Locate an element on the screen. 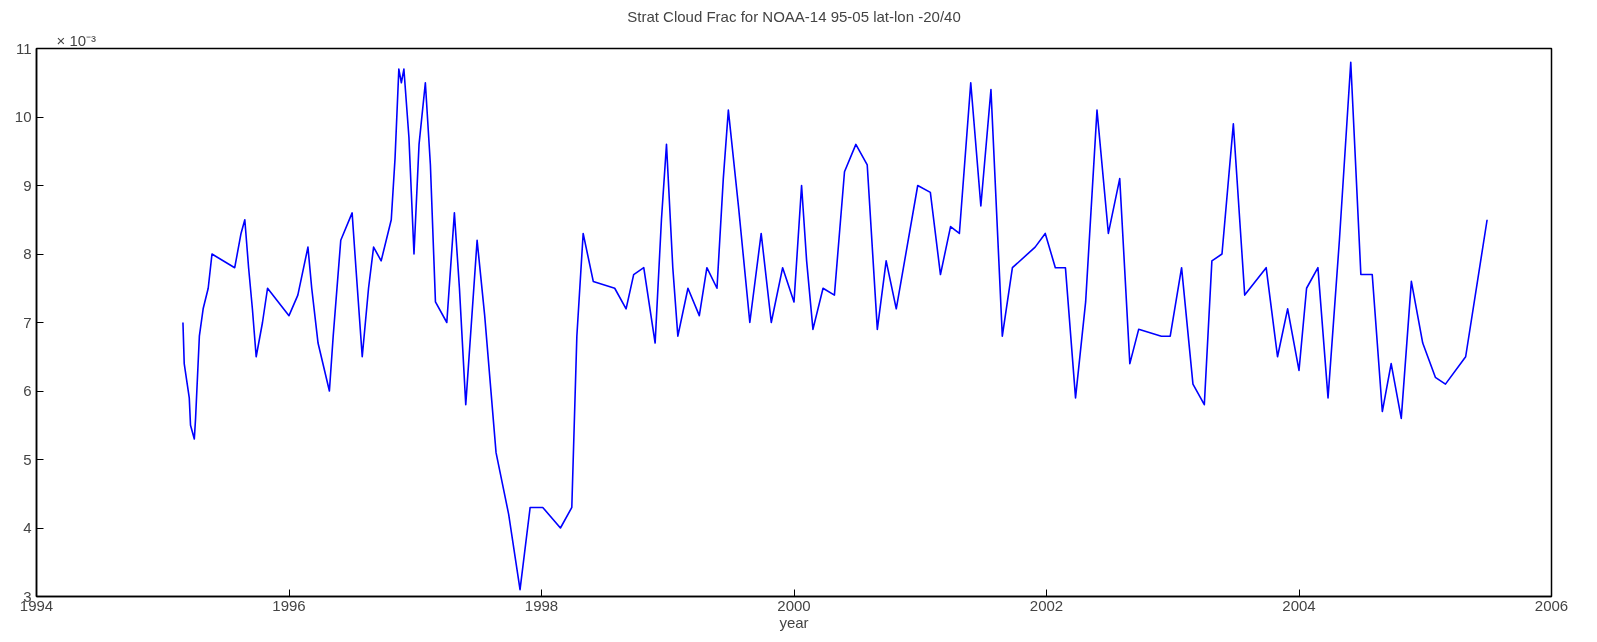 Image resolution: width=1597 pixels, height=642 pixels. y-tick-label: 6 is located at coordinates (27, 390).